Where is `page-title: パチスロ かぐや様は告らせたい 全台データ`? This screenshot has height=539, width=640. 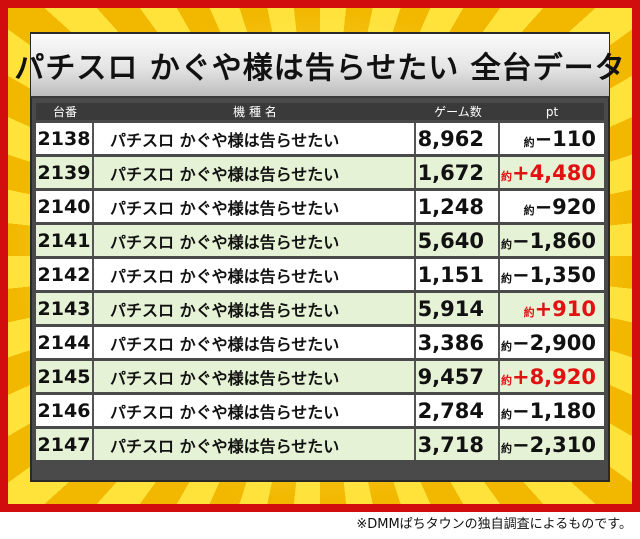
page-title: パチスロ かぐや様は告らせたい 全台データ is located at coordinates (319, 66).